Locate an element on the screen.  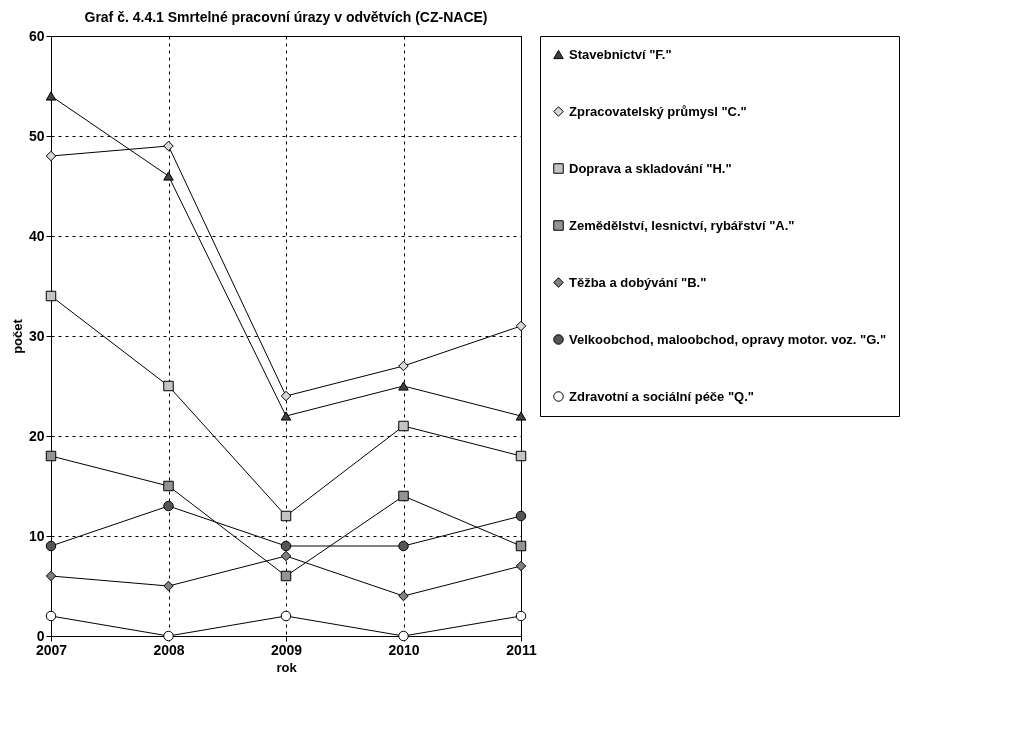
y-tick-label: 60 is located at coordinates (36, 35).